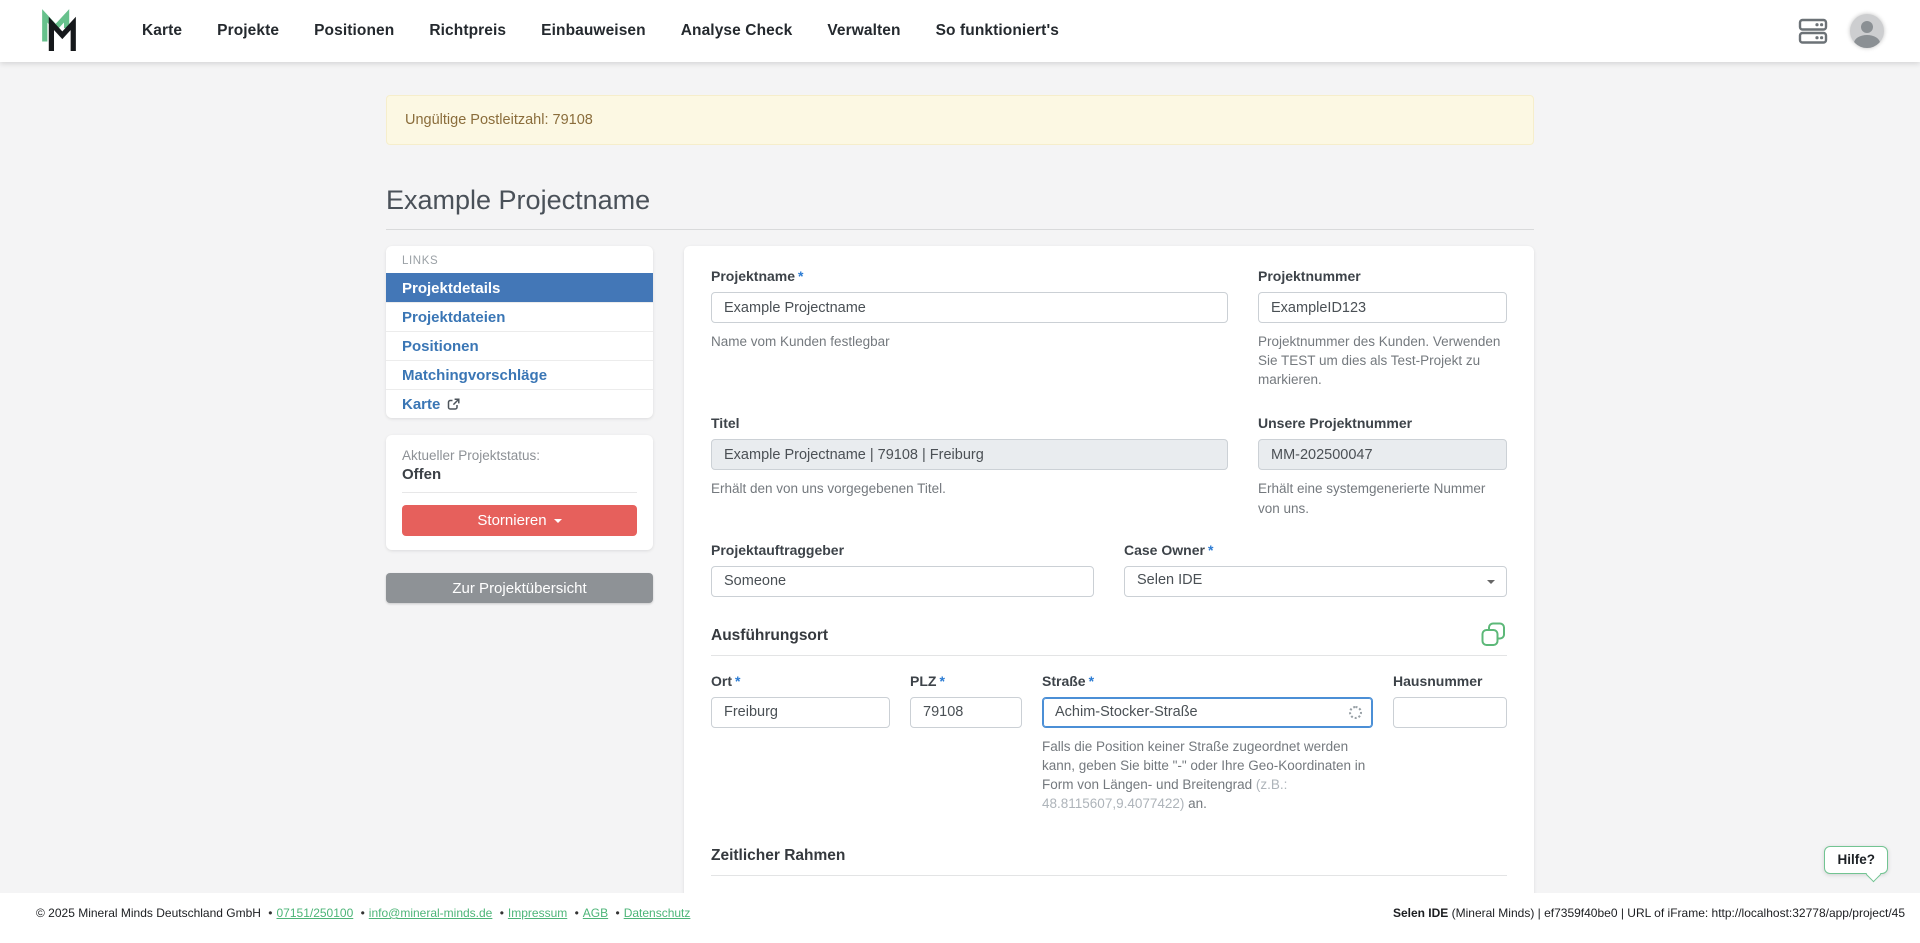 This screenshot has height=943, width=1920. I want to click on footer-link-phone: 07151/250100, so click(315, 913).